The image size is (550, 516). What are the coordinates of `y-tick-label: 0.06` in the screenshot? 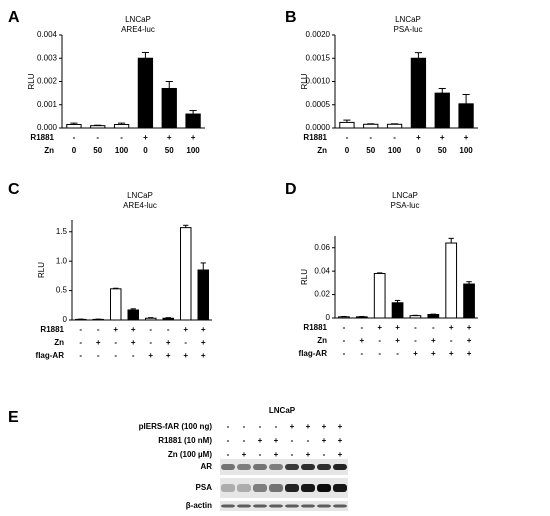 It's located at (322, 247).